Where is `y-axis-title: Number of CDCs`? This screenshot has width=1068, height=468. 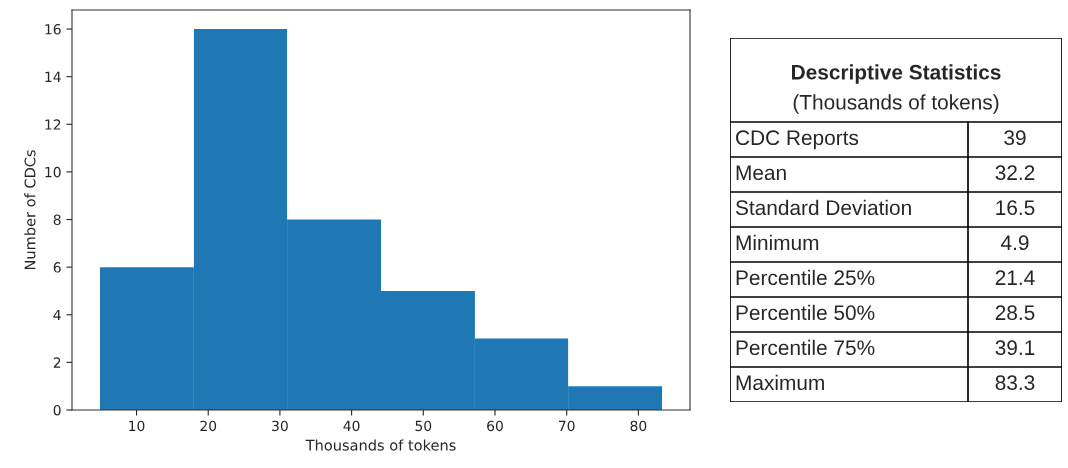
y-axis-title: Number of CDCs is located at coordinates (30, 210).